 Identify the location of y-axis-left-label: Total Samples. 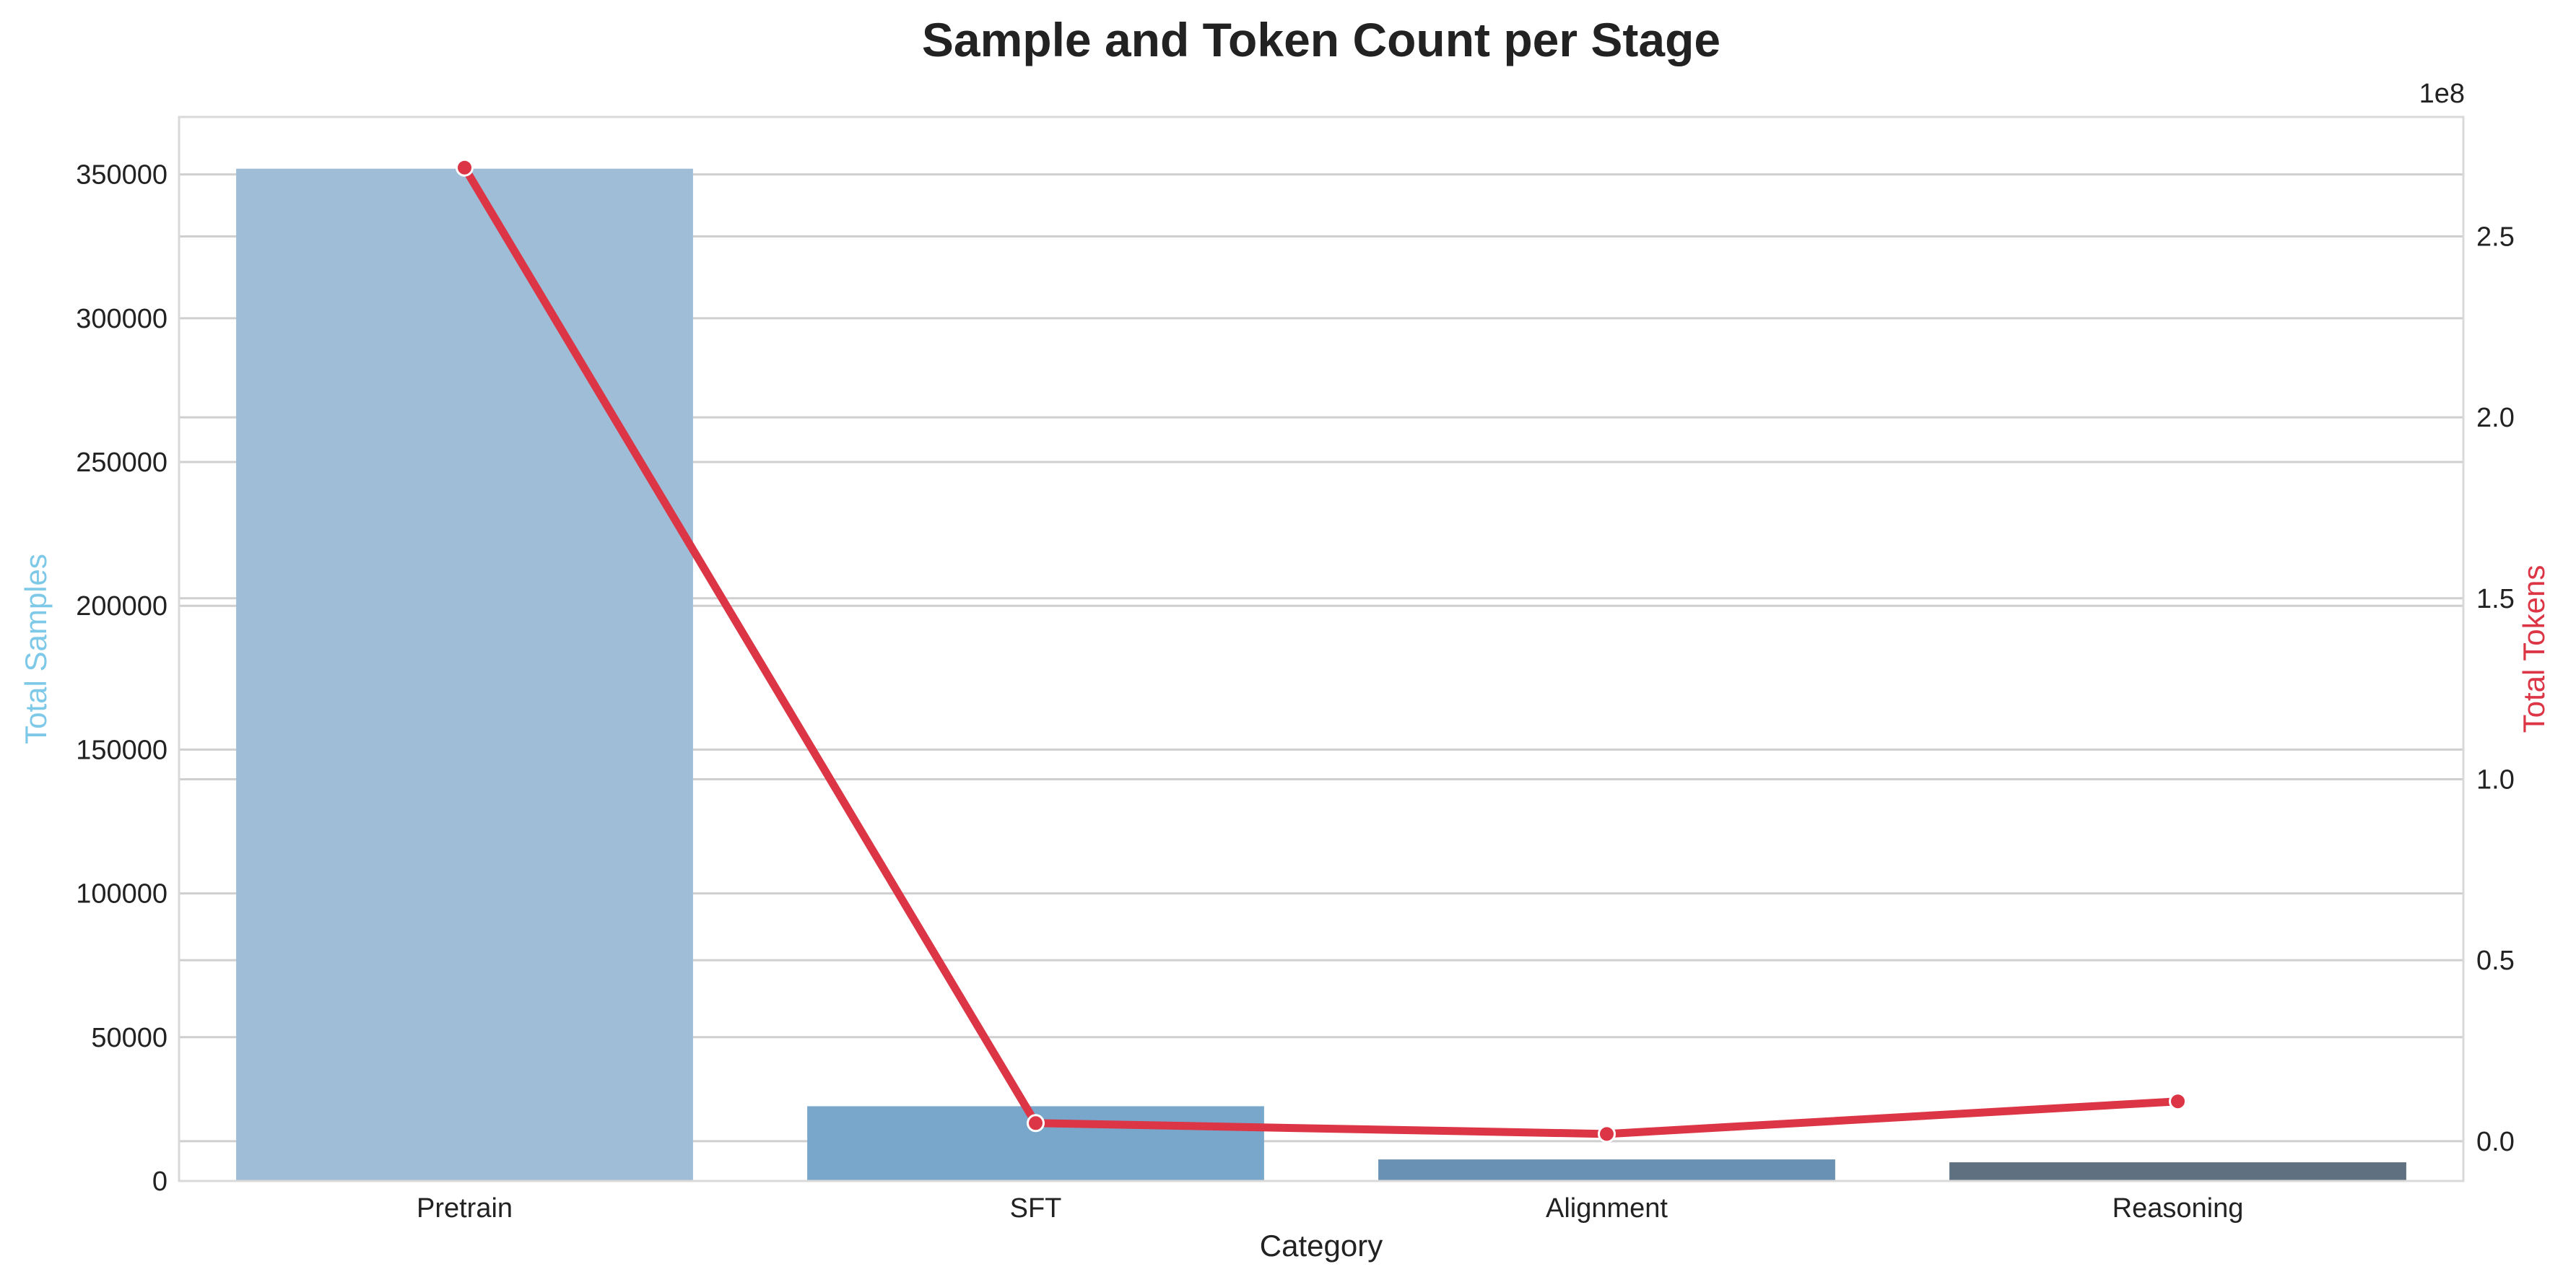
(36, 649).